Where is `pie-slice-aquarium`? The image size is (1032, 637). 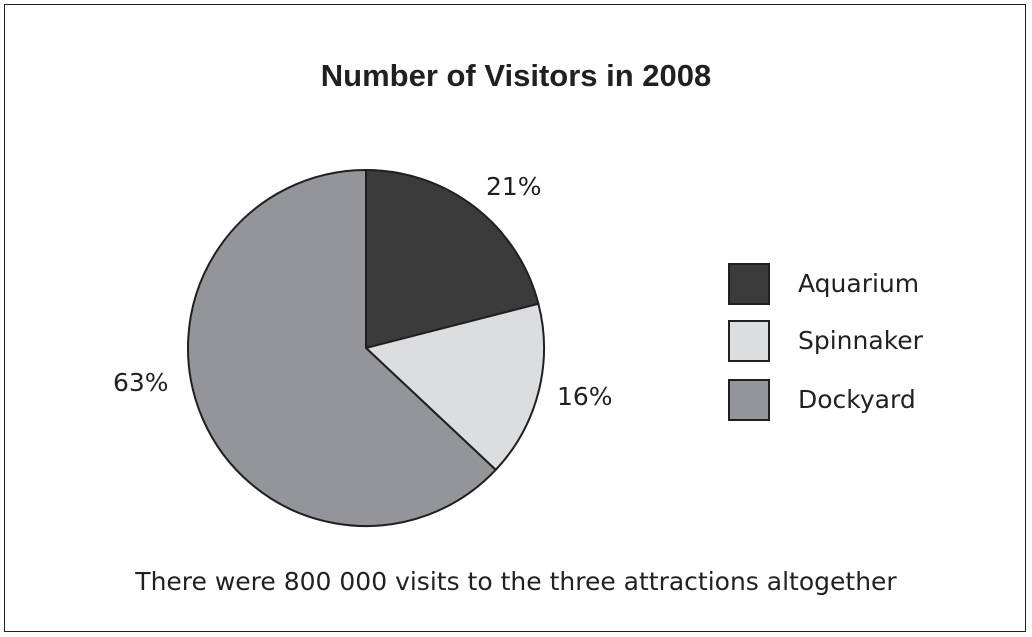 pie-slice-aquarium is located at coordinates (452, 259).